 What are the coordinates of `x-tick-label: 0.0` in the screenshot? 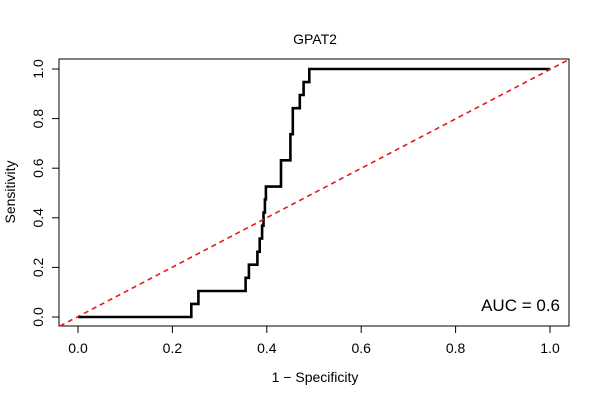 It's located at (78, 348).